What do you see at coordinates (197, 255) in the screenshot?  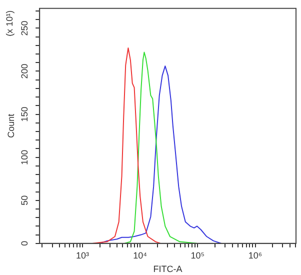 I see `x-tick-label: 10⁵` at bounding box center [197, 255].